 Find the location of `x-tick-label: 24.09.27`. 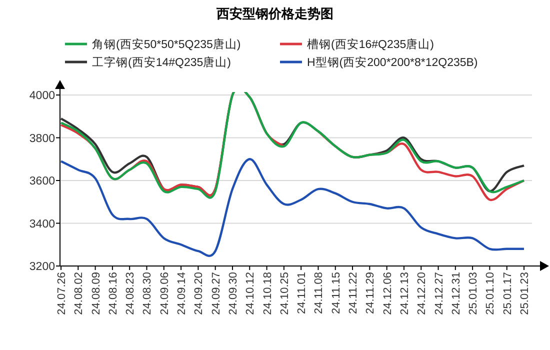

x-tick-label: 24.09.27 is located at coordinates (216, 293).